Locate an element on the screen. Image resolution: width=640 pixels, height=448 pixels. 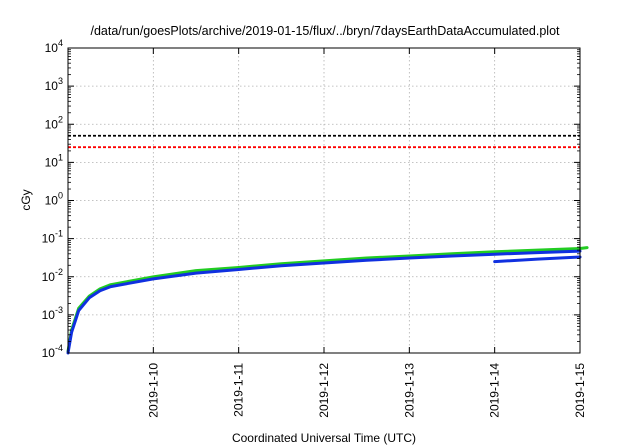
y-tick-exponent: -3 is located at coordinates (59, 310).